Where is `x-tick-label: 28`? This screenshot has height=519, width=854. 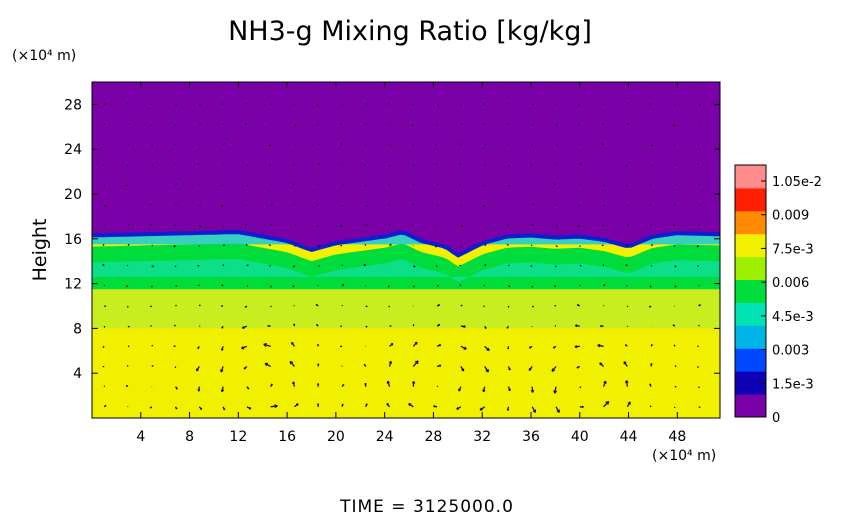
x-tick-label: 28 is located at coordinates (434, 437).